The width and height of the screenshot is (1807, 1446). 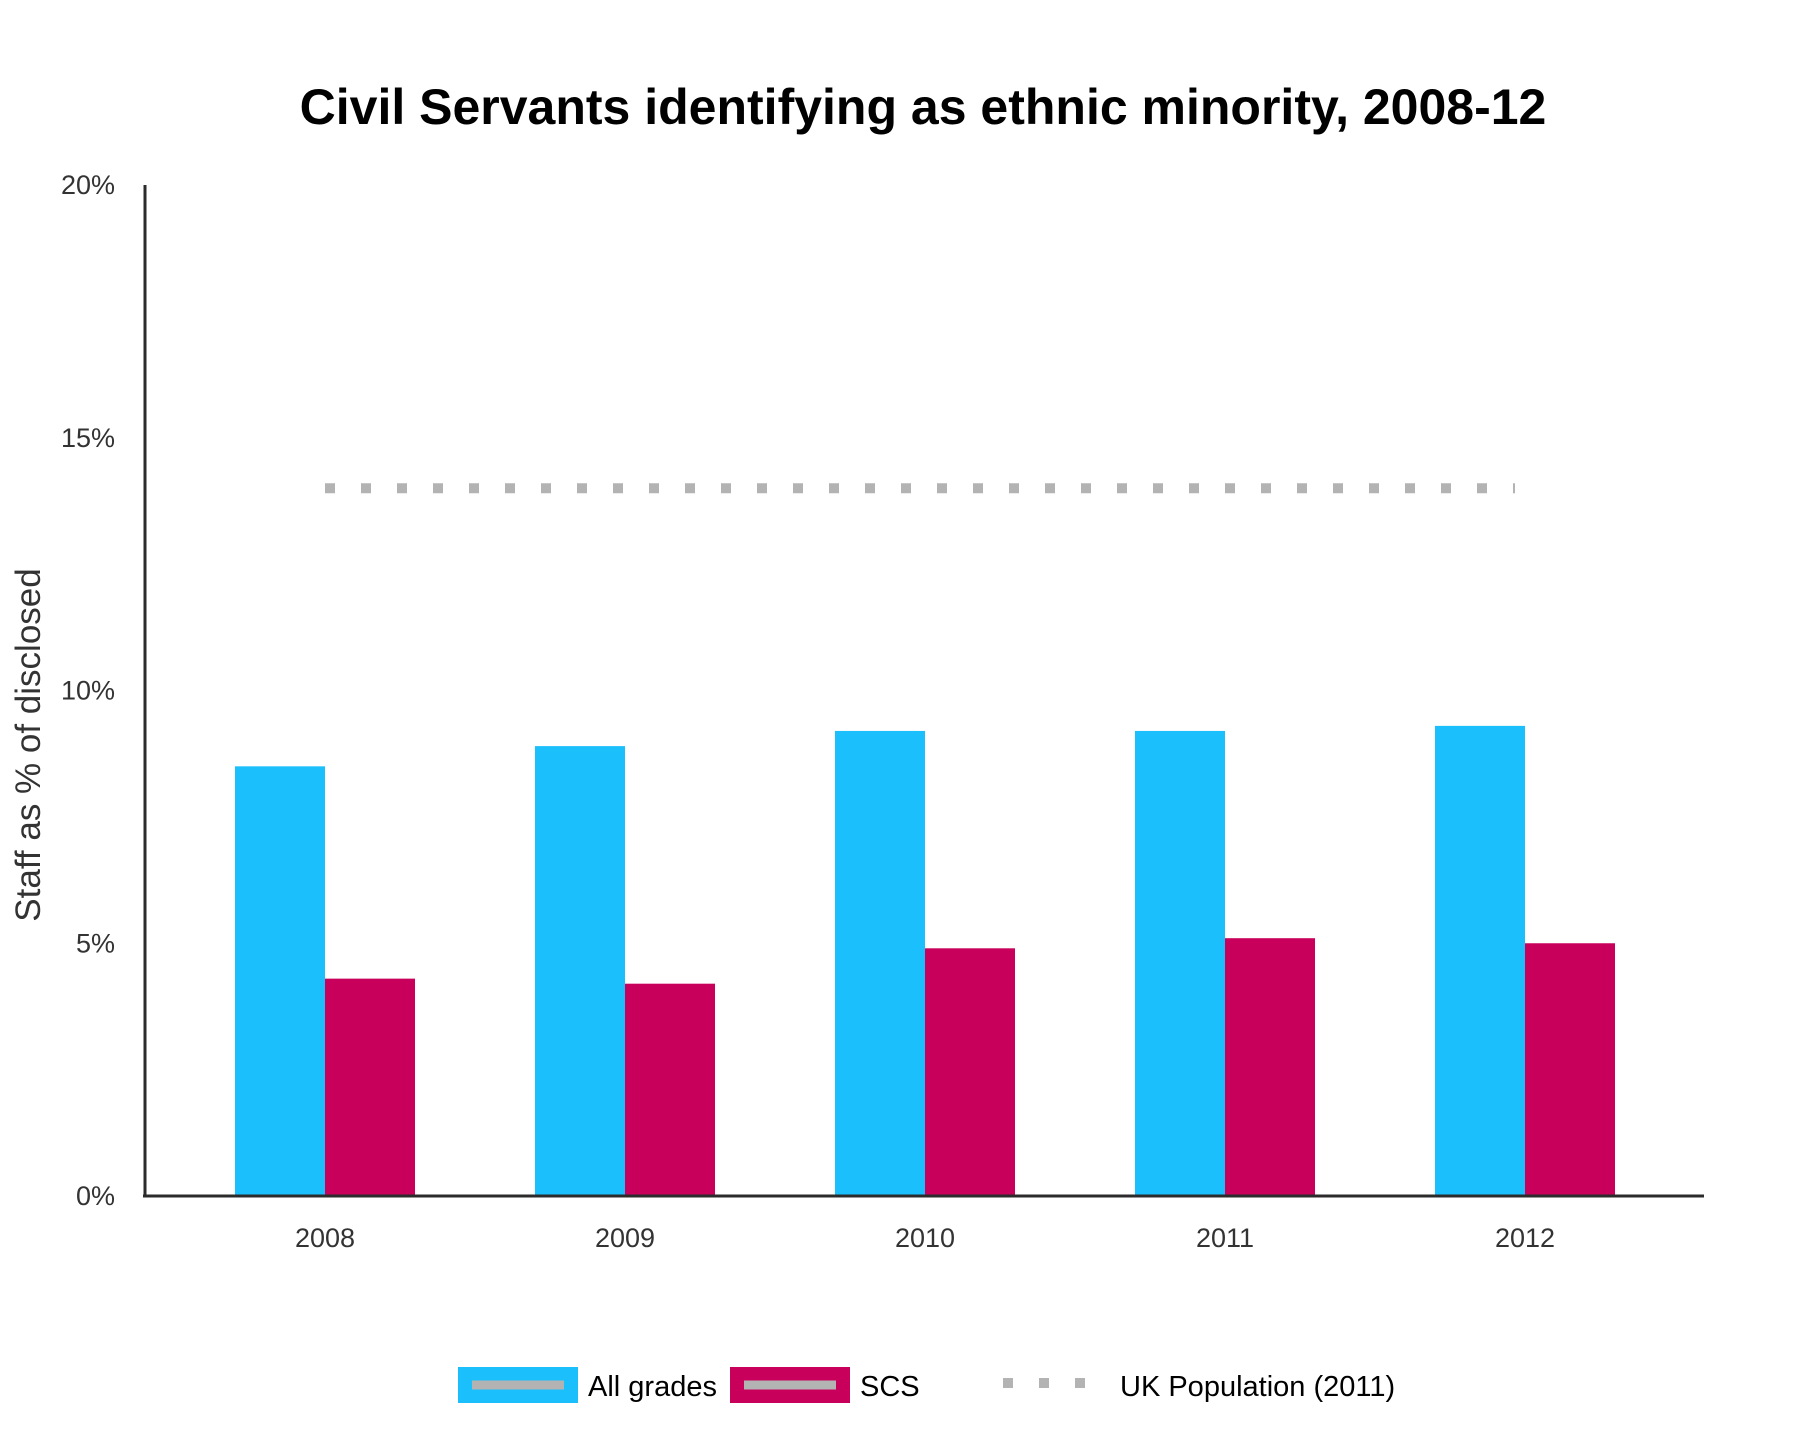 What do you see at coordinates (1270, 1067) in the screenshot?
I see `bar-scs-2011` at bounding box center [1270, 1067].